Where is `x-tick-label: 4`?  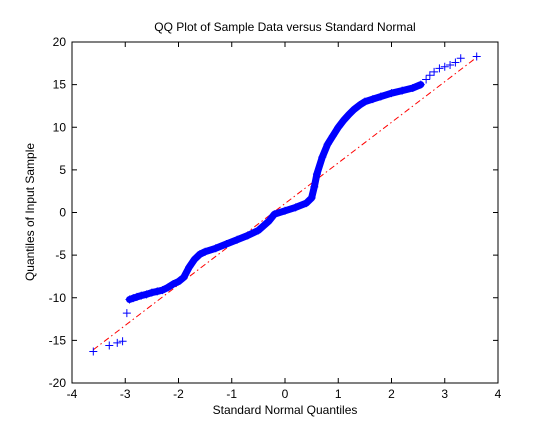 x-tick-label: 4 is located at coordinates (498, 394).